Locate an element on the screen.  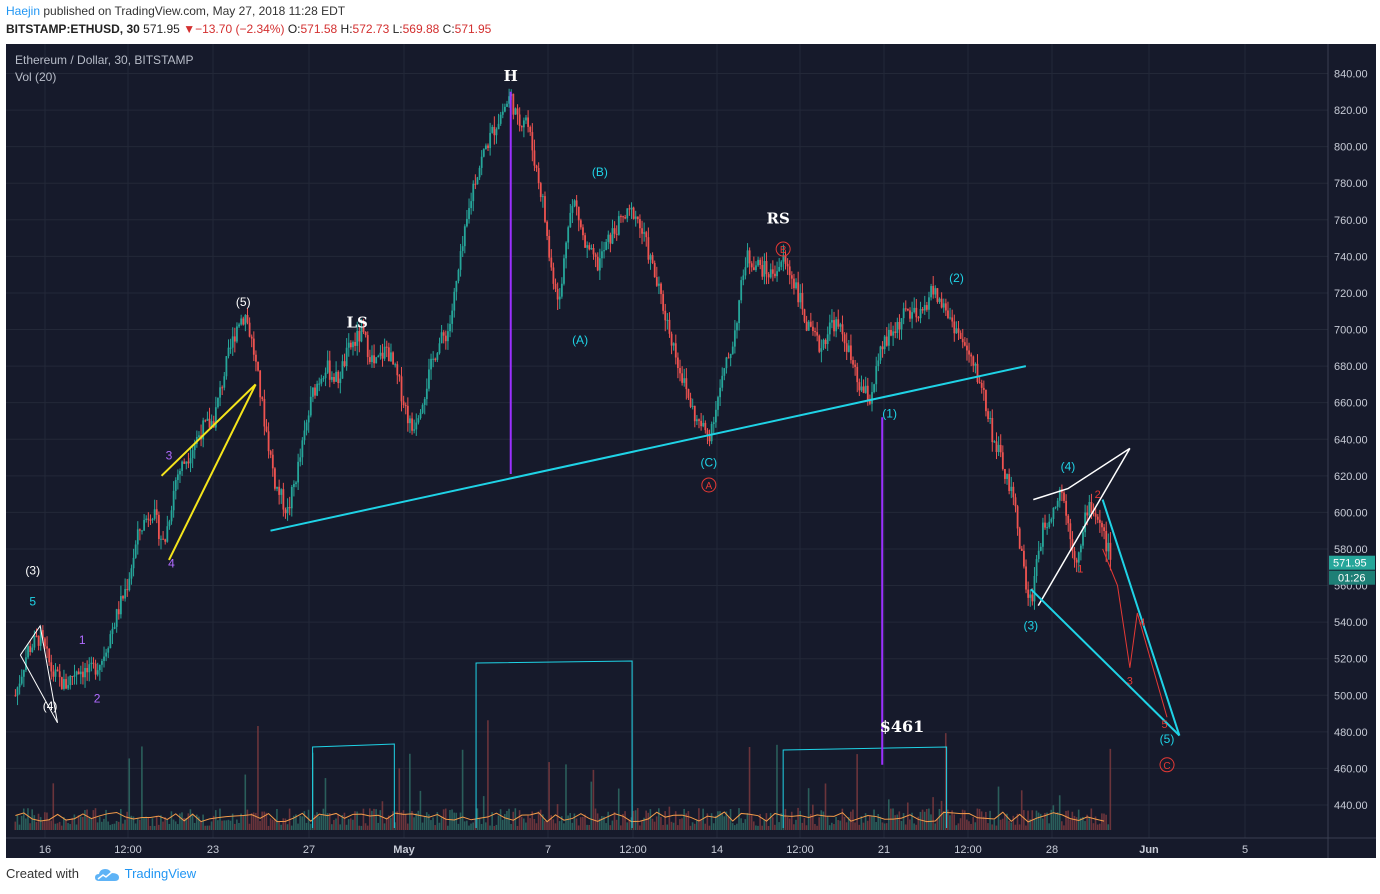
wave-label: 3 is located at coordinates (1130, 681).